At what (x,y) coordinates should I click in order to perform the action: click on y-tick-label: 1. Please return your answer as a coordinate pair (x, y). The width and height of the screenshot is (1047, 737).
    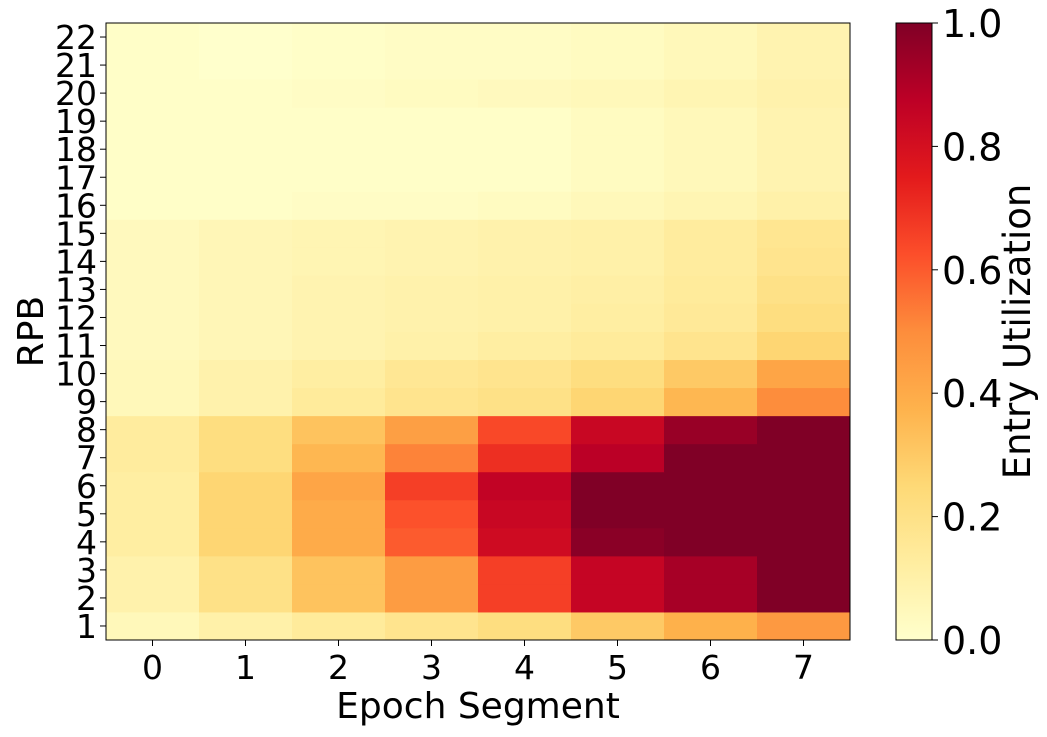
    Looking at the image, I should click on (86, 626).